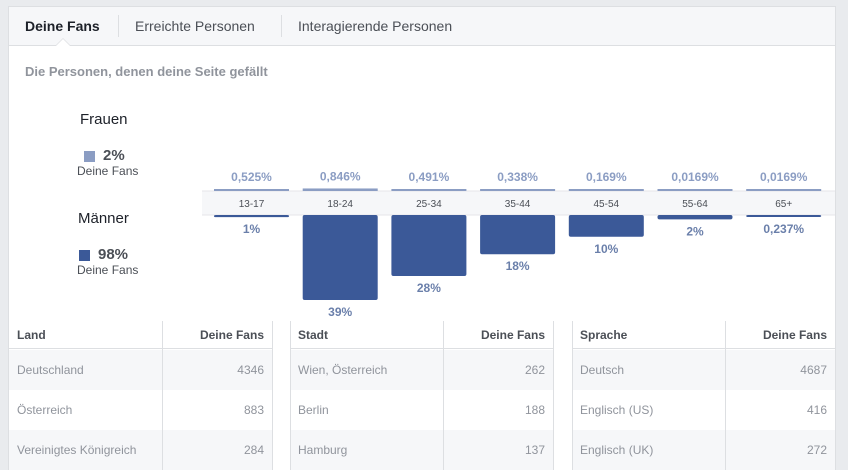 The image size is (848, 470). I want to click on age-category-label: 35-44, so click(518, 204).